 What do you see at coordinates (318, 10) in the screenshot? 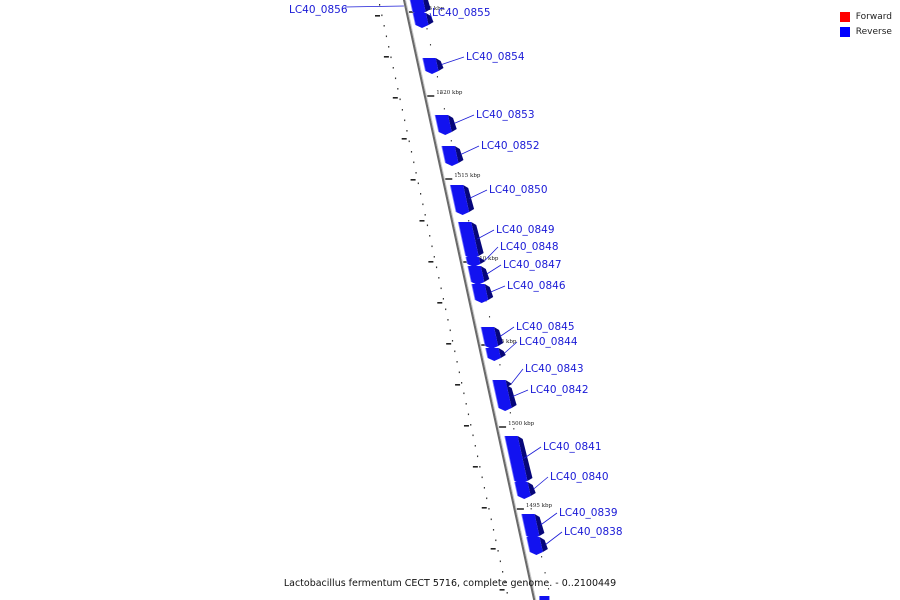
I see `gene-label: LC40_0856` at bounding box center [318, 10].